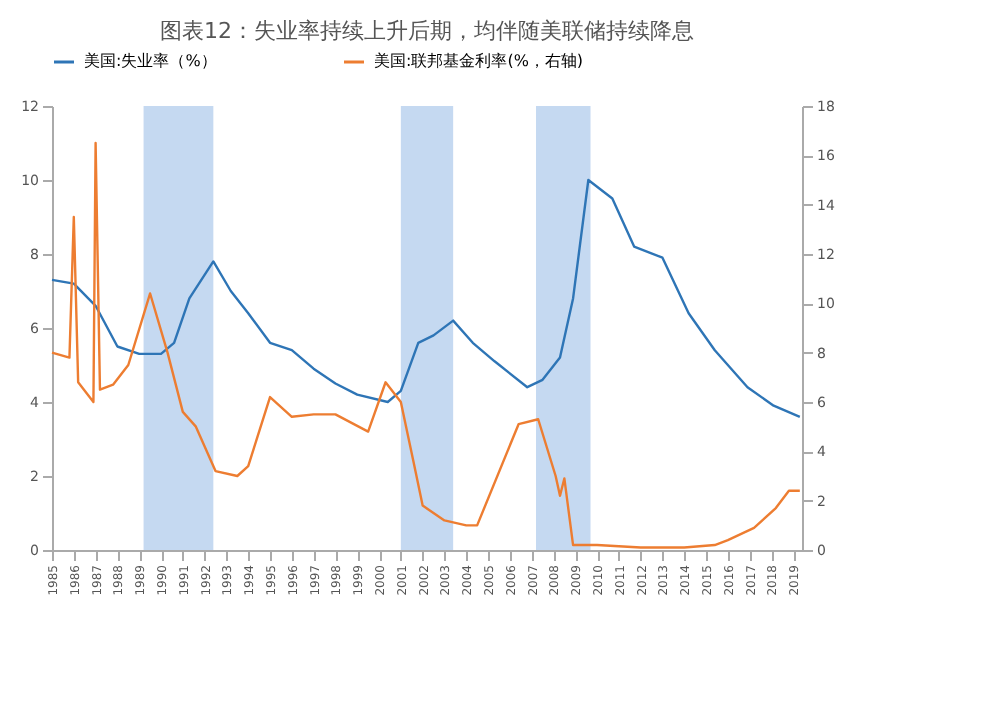  I want to click on chart-title: 图表12：失业率持续上升后期，均伴随美联储持续降息, so click(427, 31).